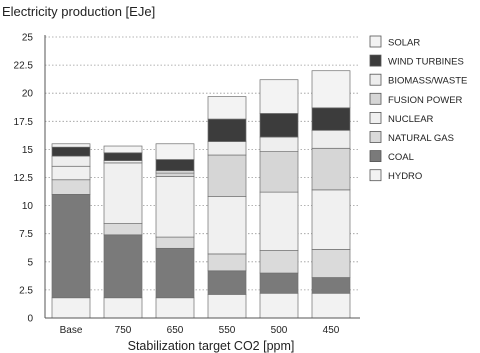 The height and width of the screenshot is (353, 480). What do you see at coordinates (427, 81) in the screenshot?
I see `legend-label: BIOMASS/WASTE` at bounding box center [427, 81].